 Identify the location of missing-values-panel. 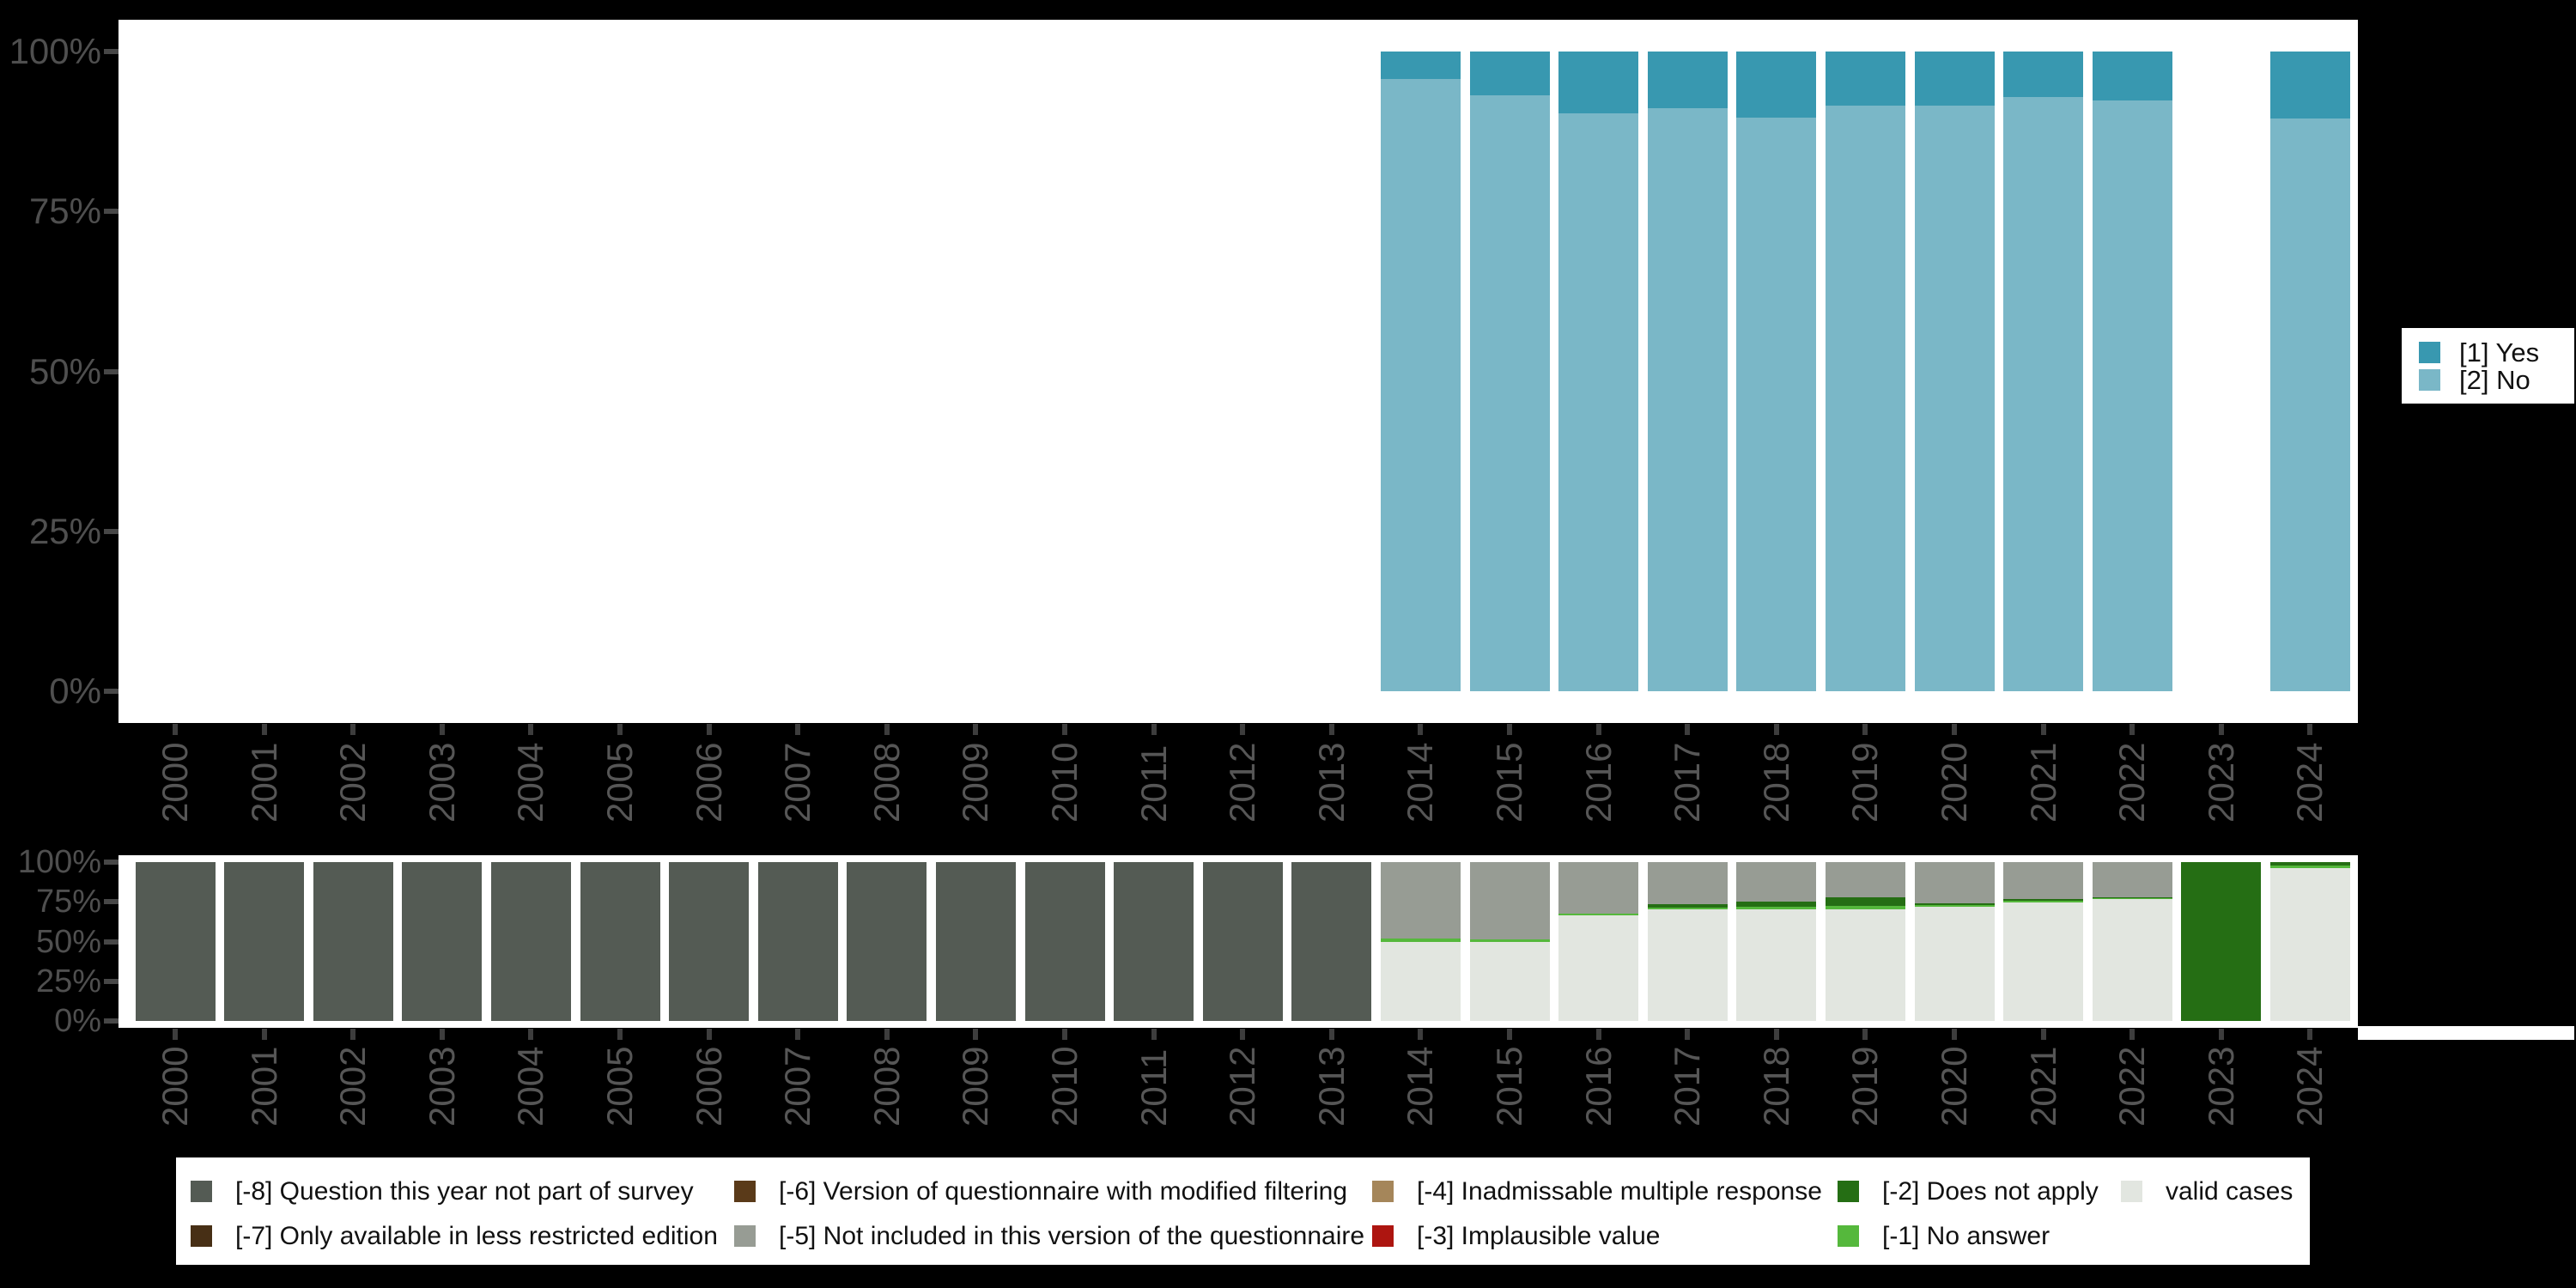
(1238, 941).